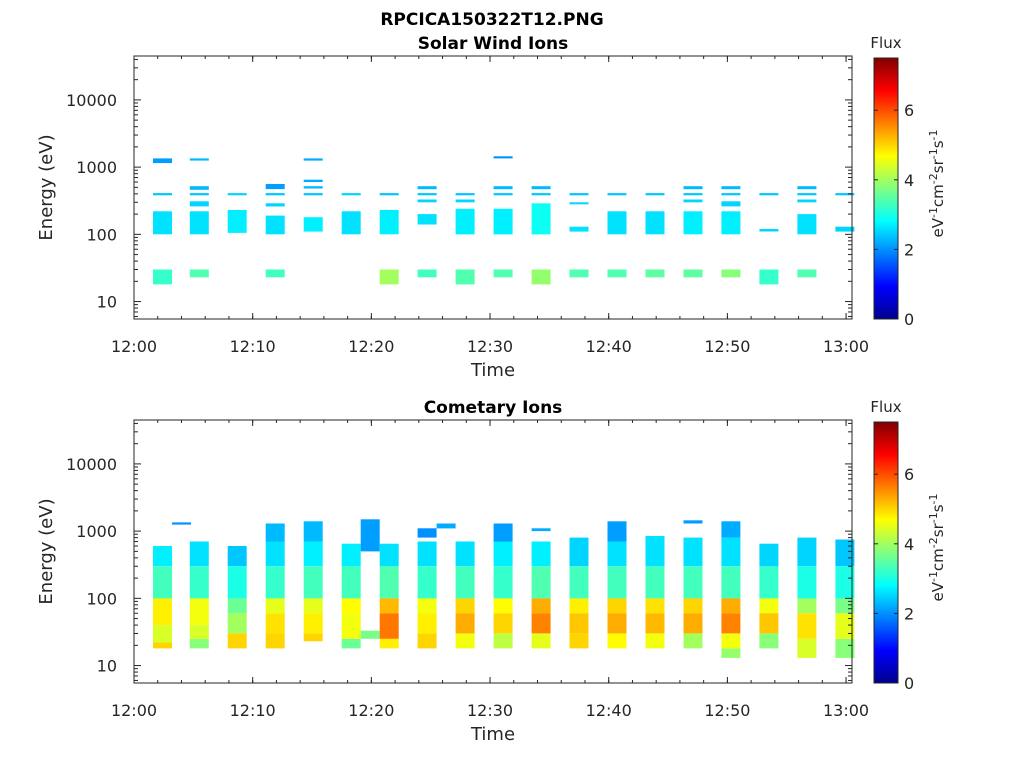 This screenshot has width=1024, height=768. What do you see at coordinates (938, 529) in the screenshot?
I see `unit-base: sr` at bounding box center [938, 529].